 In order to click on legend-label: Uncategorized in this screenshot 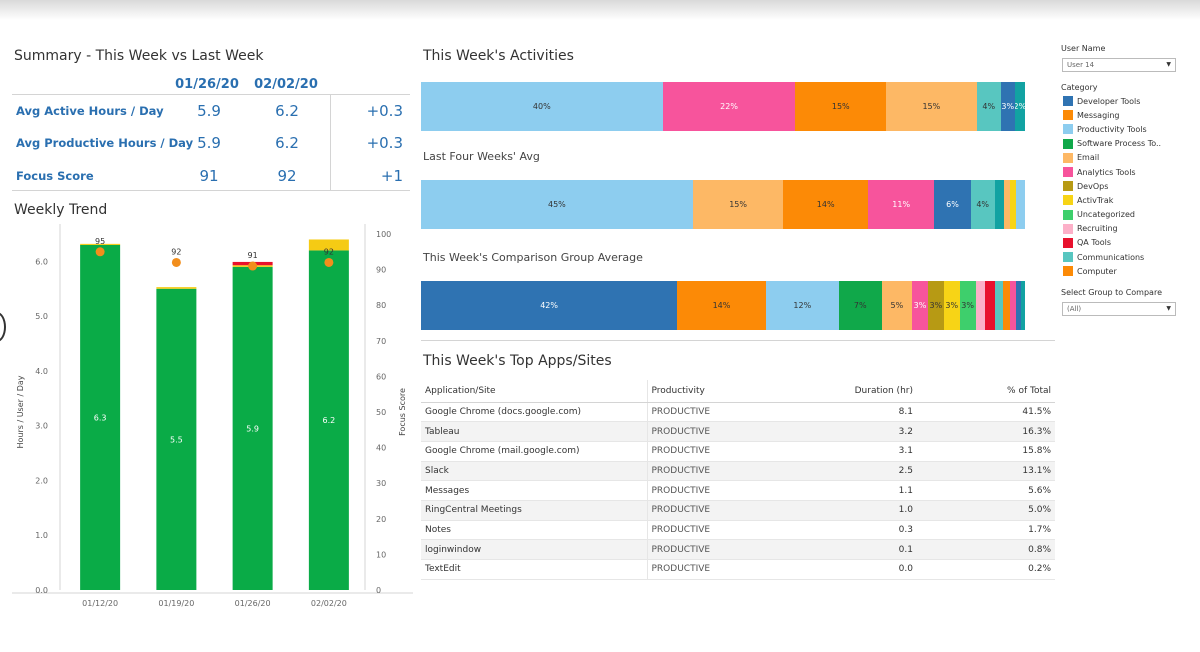, I will do `click(1106, 215)`.